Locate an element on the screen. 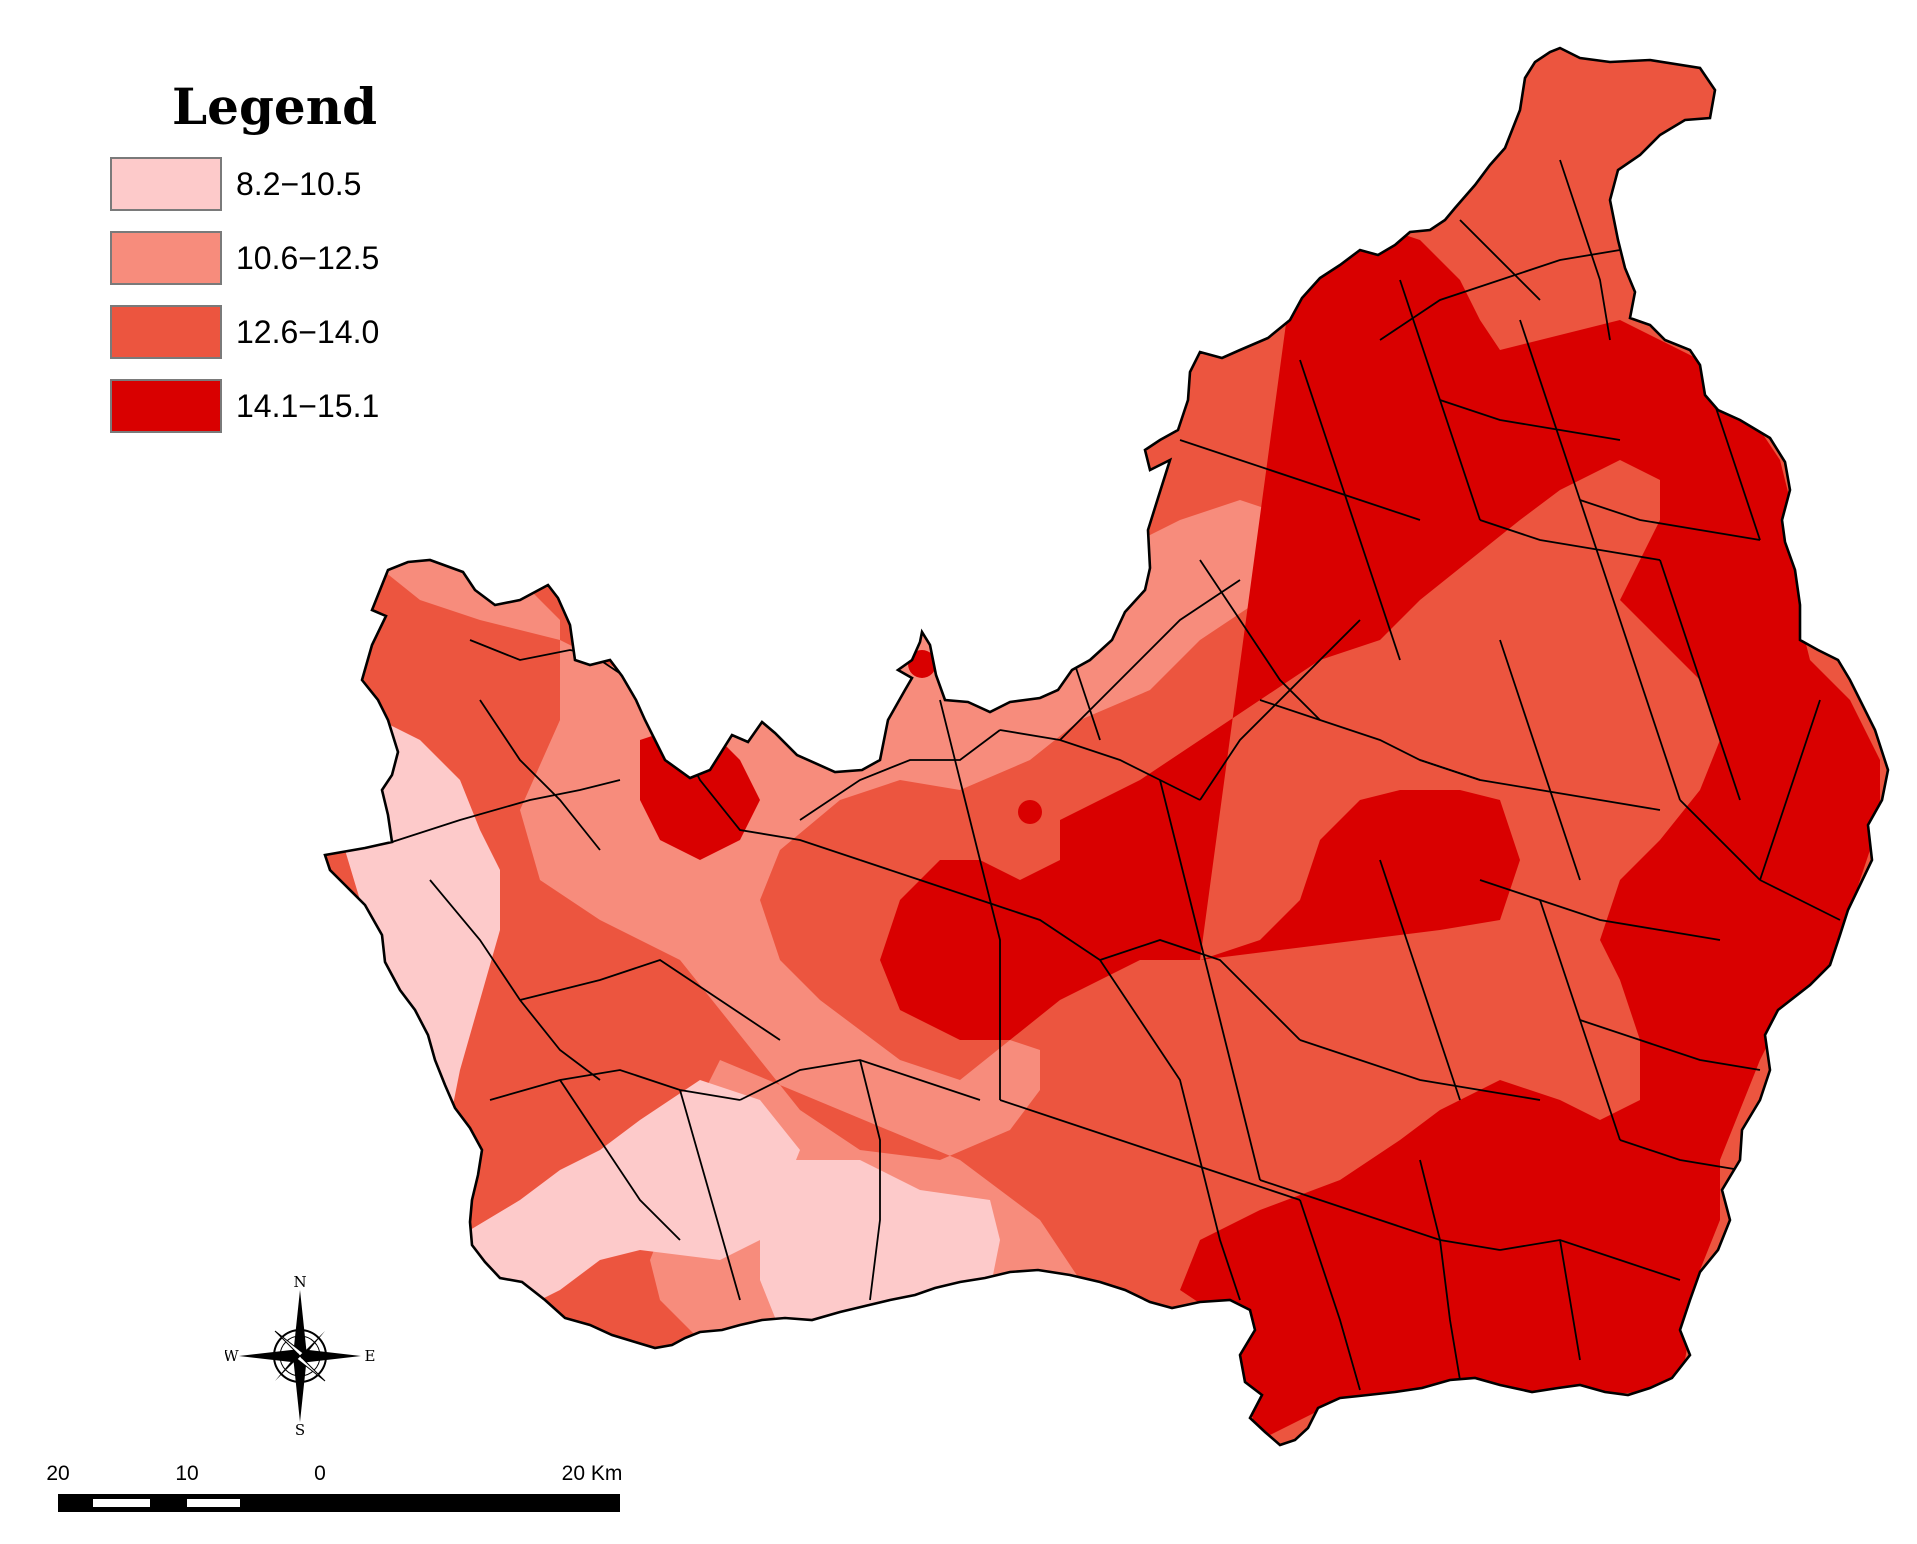  scale-bar-base is located at coordinates (339, 1503).